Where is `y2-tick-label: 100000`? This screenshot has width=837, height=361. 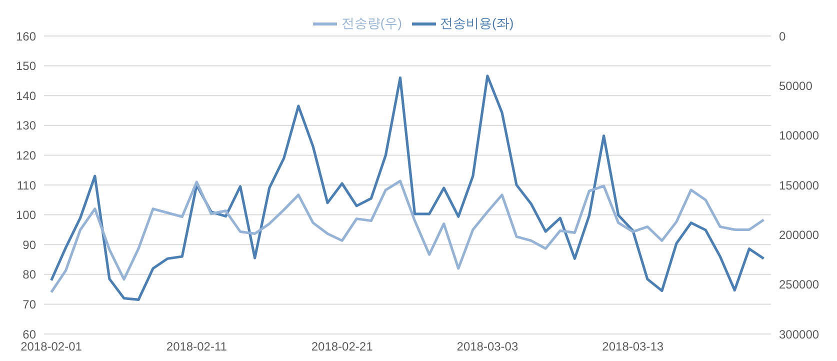 y2-tick-label: 100000 is located at coordinates (799, 135).